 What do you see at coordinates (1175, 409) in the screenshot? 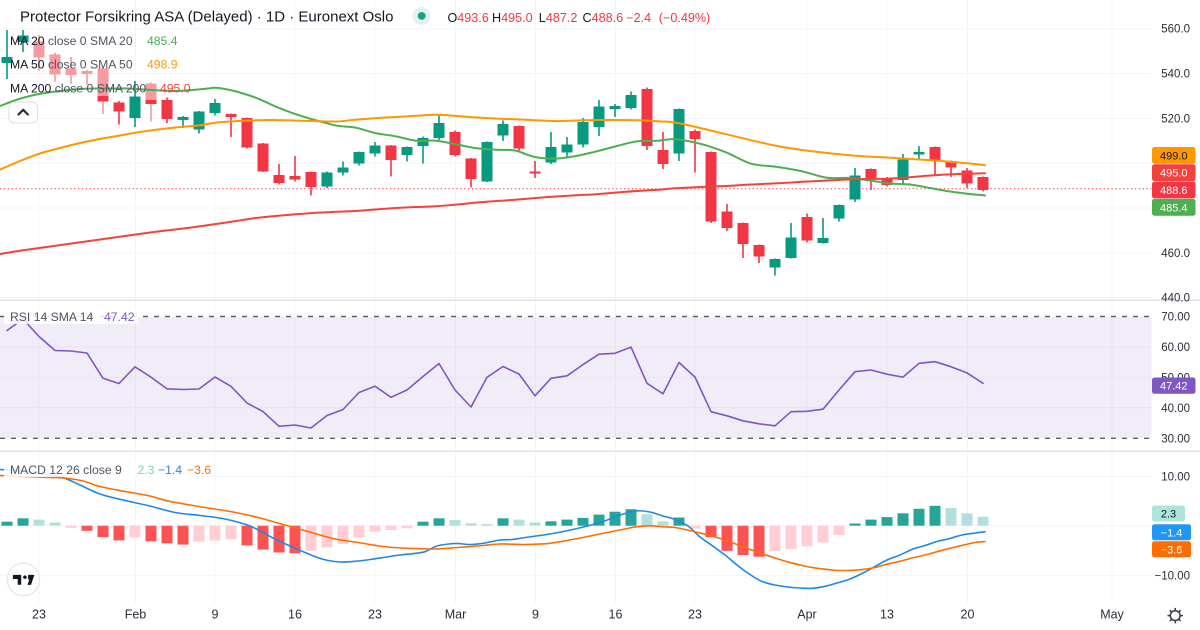
I see `svg-text: 40.00` at bounding box center [1175, 409].